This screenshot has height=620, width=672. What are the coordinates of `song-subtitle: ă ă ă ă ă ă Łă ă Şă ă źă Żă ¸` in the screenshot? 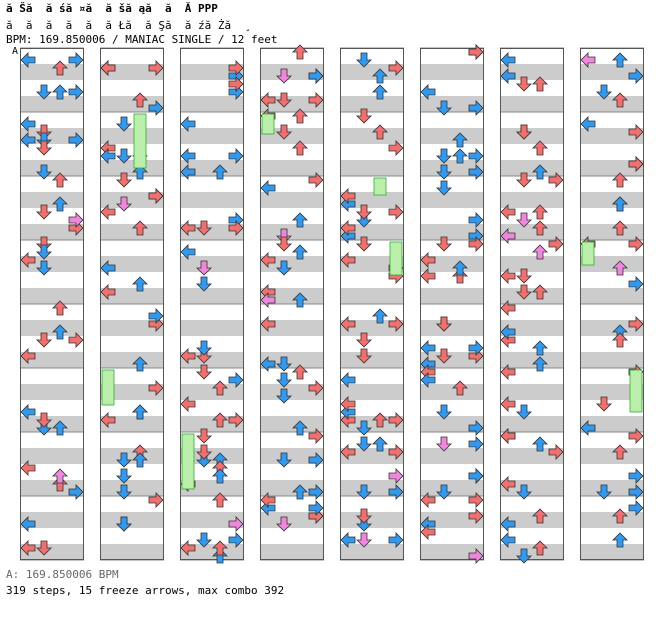 It's located at (129, 25).